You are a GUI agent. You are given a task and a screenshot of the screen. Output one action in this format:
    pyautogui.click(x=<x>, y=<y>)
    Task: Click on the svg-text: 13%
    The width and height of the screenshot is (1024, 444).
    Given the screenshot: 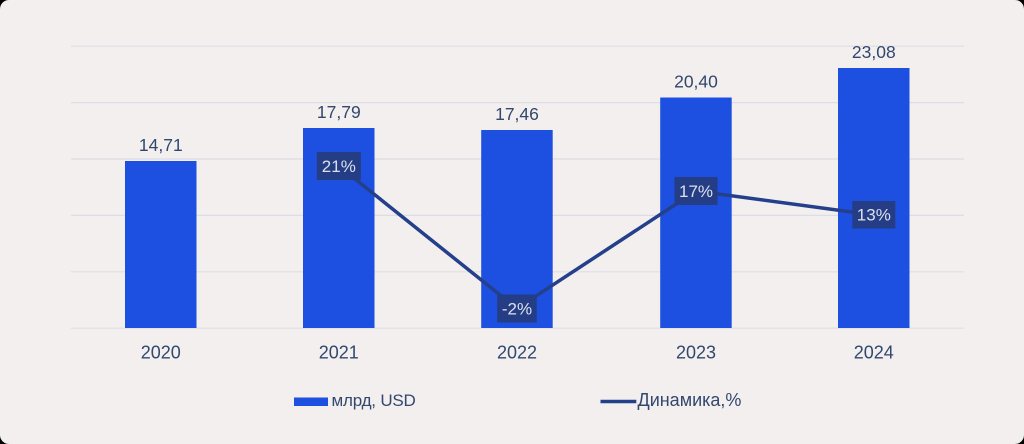 What is the action you would take?
    pyautogui.click(x=874, y=215)
    